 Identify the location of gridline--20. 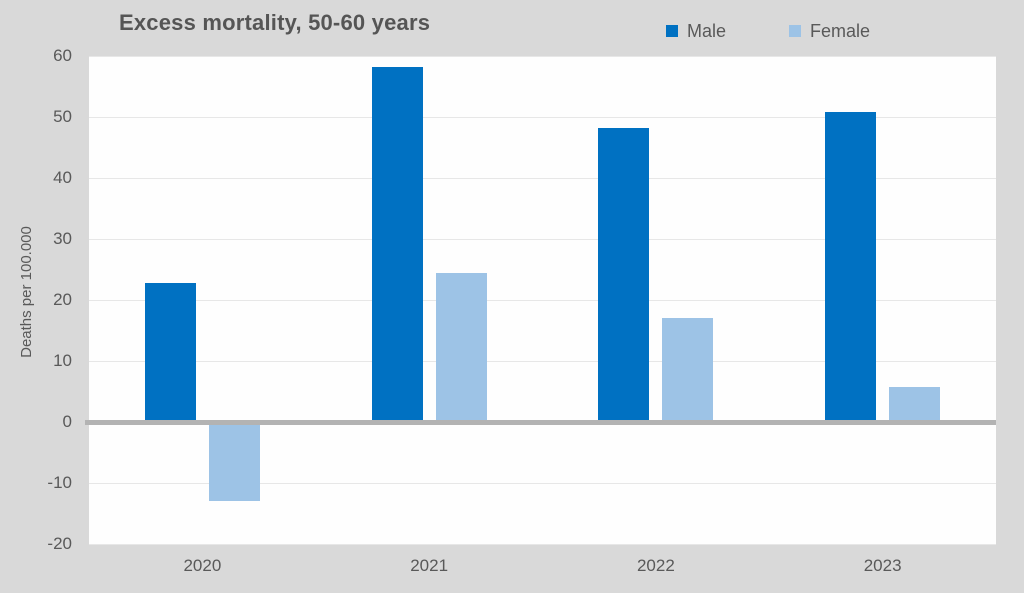
(542, 544).